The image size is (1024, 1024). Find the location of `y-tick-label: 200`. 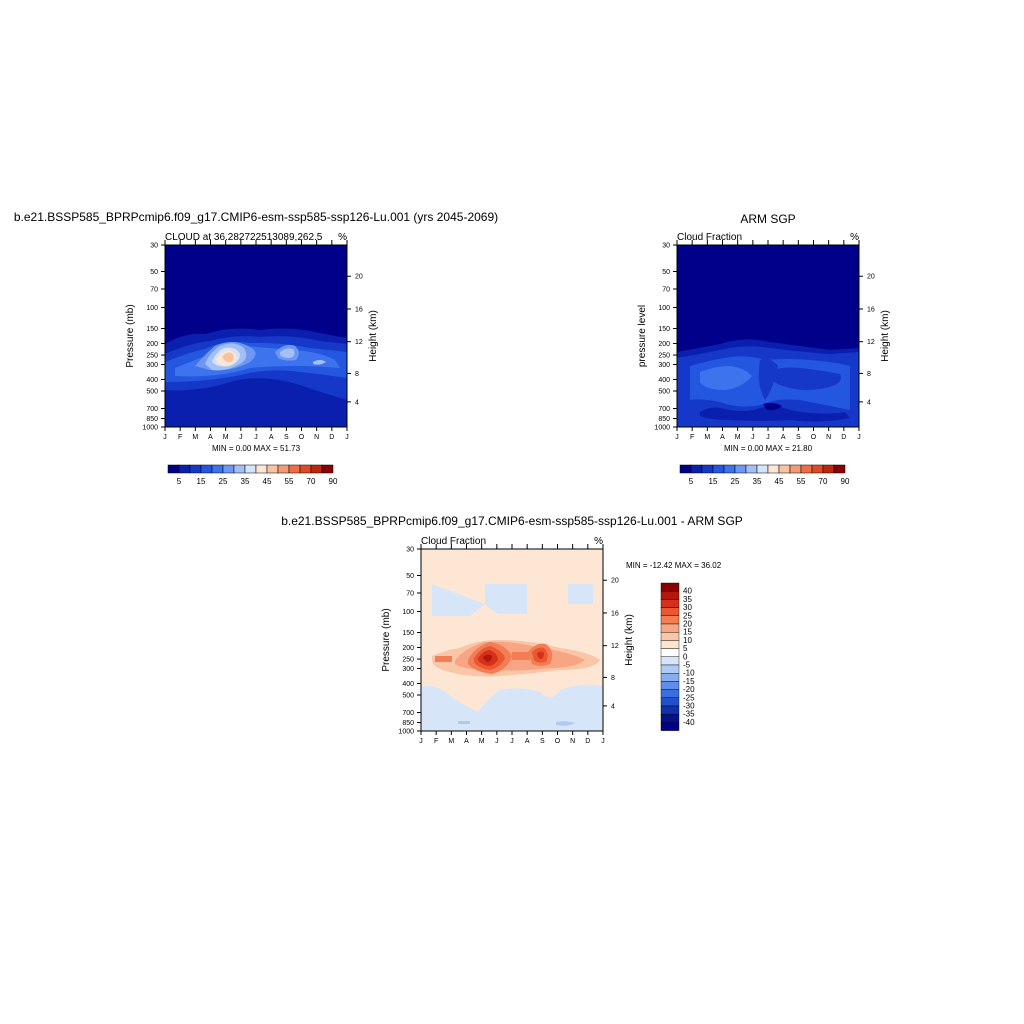

y-tick-label: 200 is located at coordinates (664, 344).